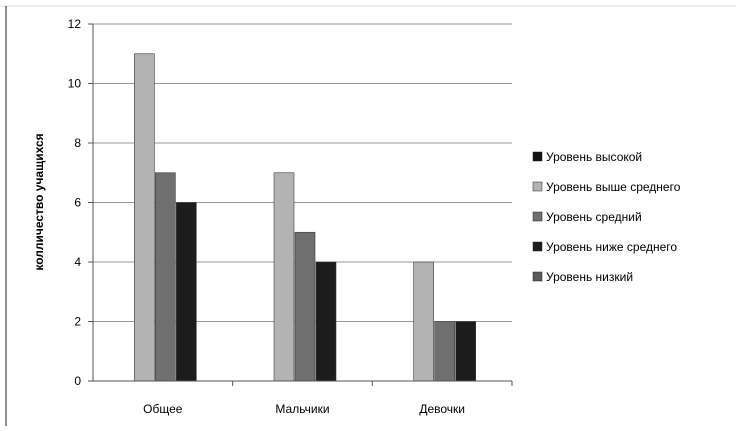 The width and height of the screenshot is (736, 431). What do you see at coordinates (75, 24) in the screenshot?
I see `y-tick-label: 12` at bounding box center [75, 24].